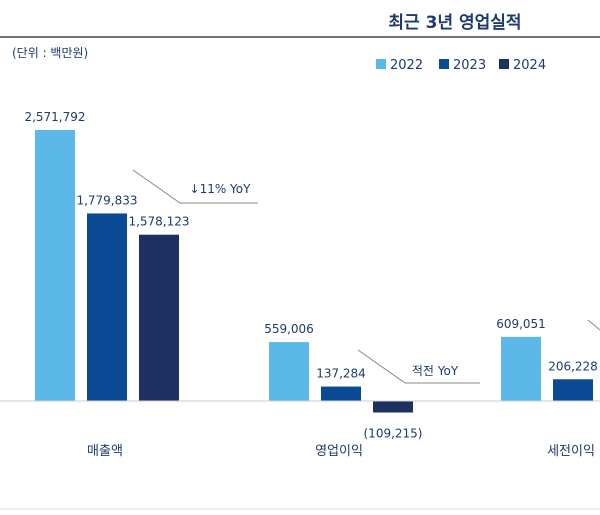 The image size is (600, 515). Describe the element at coordinates (529, 65) in the screenshot. I see `legend-label: 2024` at that location.